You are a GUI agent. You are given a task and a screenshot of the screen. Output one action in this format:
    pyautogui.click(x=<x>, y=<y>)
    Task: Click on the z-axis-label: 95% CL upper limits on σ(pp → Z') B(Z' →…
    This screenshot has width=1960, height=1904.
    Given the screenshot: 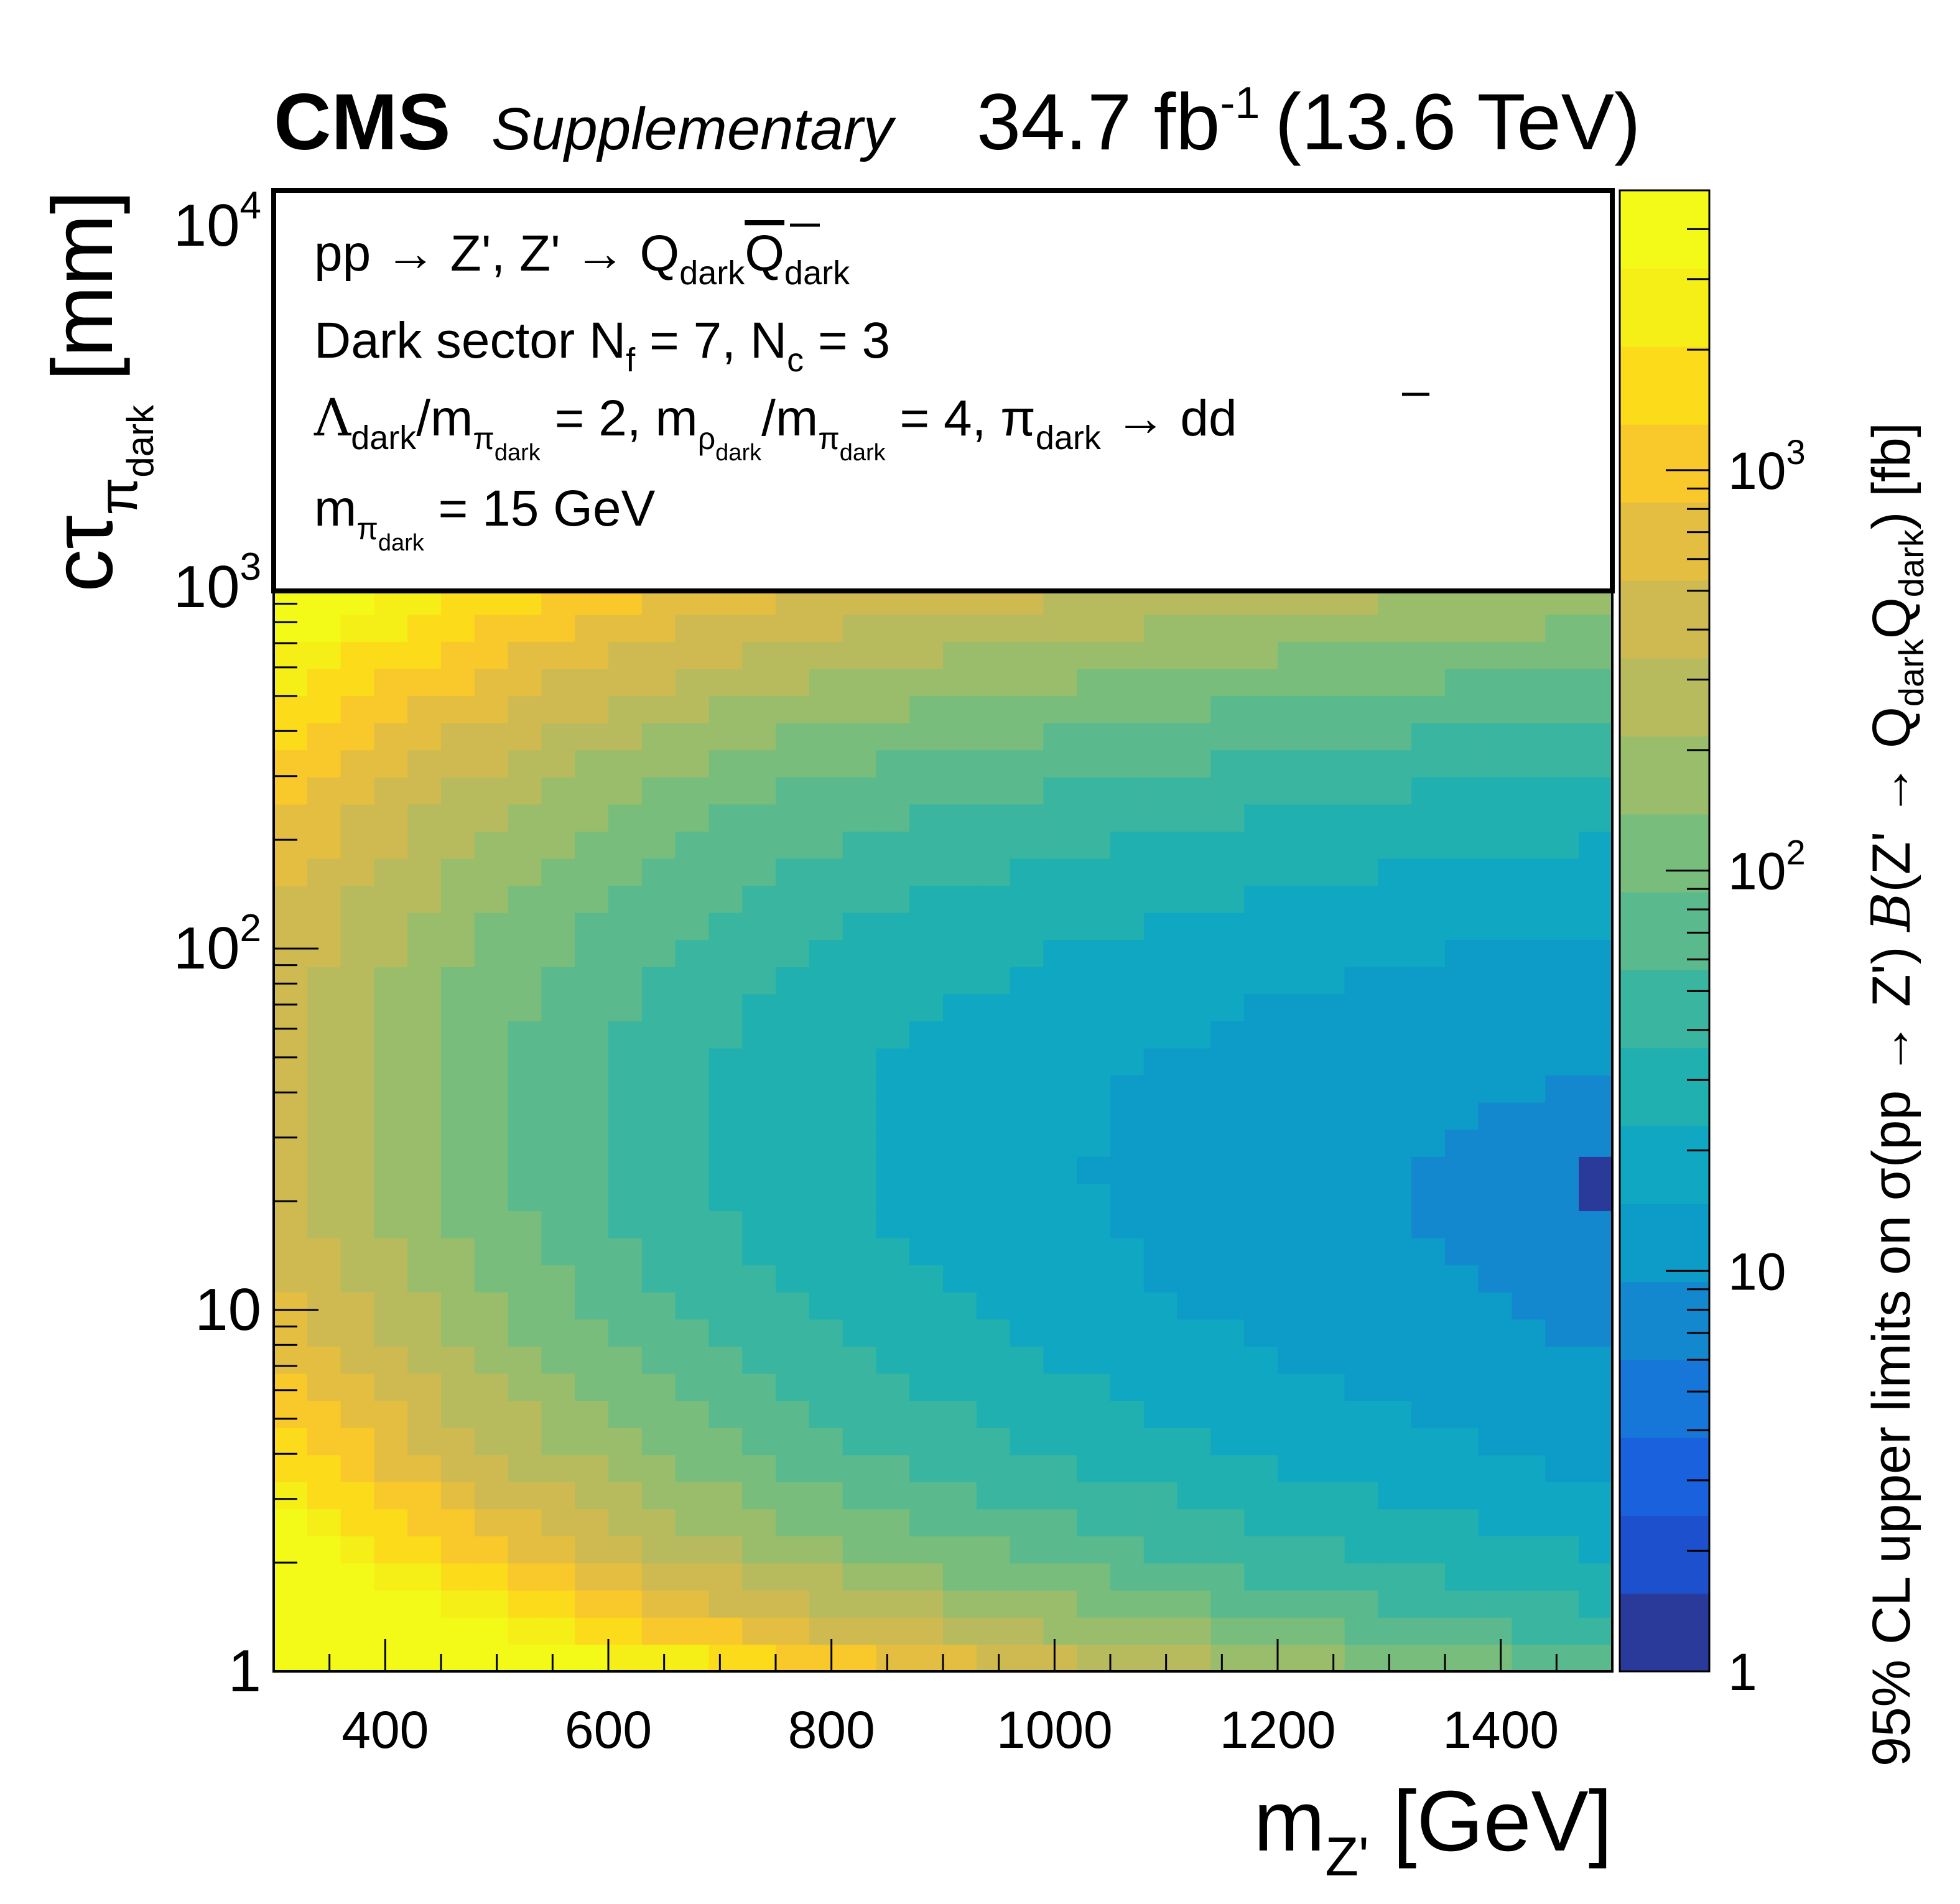 What is the action you would take?
    pyautogui.click(x=1895, y=1094)
    